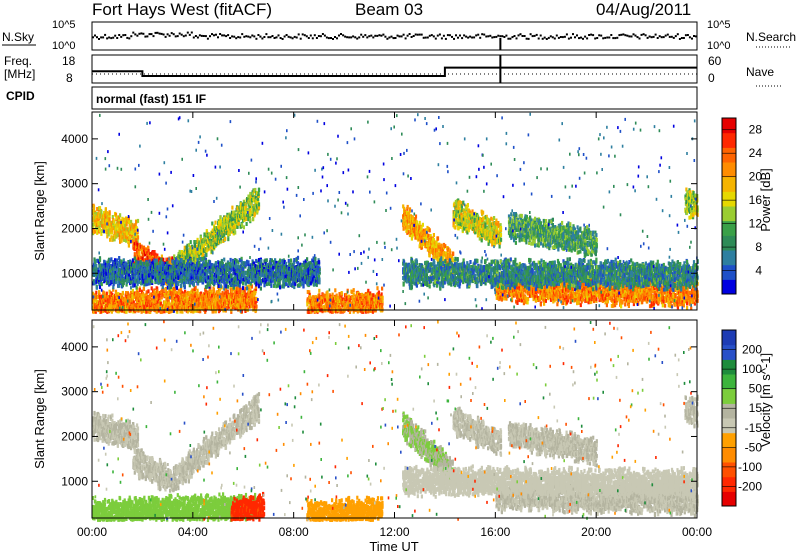 This screenshot has height=554, width=800. I want to click on cpid-label: CPID, so click(20, 96).